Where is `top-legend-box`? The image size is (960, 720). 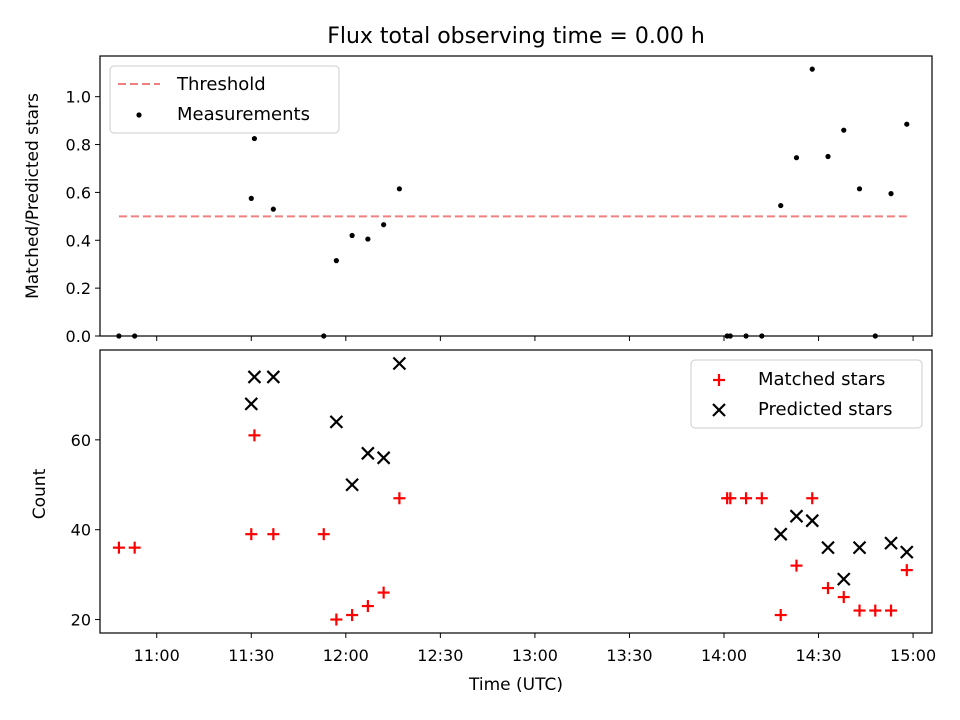 top-legend-box is located at coordinates (224, 99).